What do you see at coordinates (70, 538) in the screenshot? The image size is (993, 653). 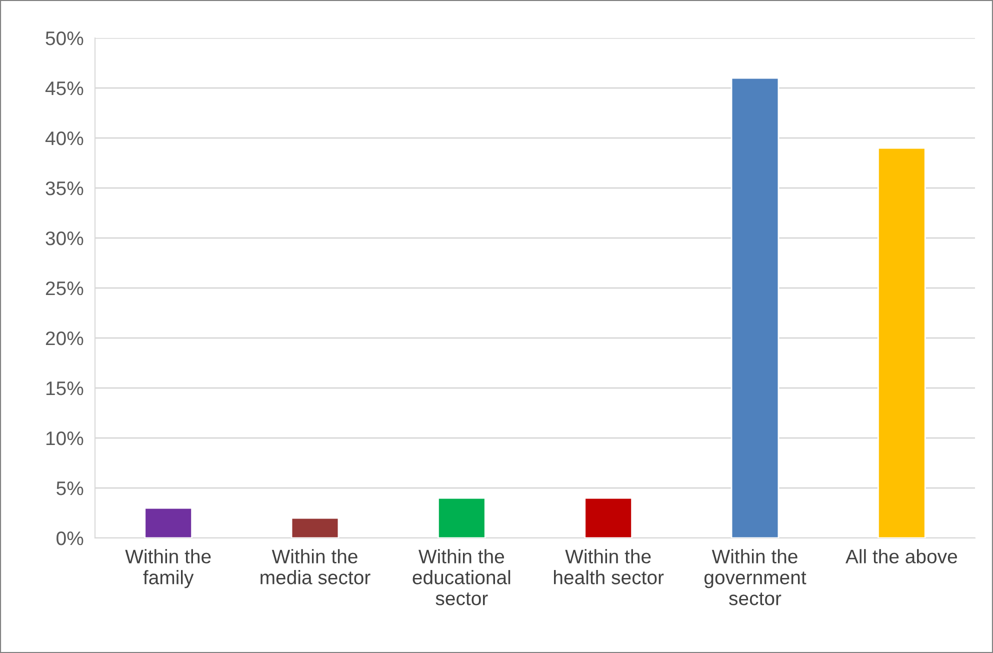 I see `y-tick-label: 0%` at bounding box center [70, 538].